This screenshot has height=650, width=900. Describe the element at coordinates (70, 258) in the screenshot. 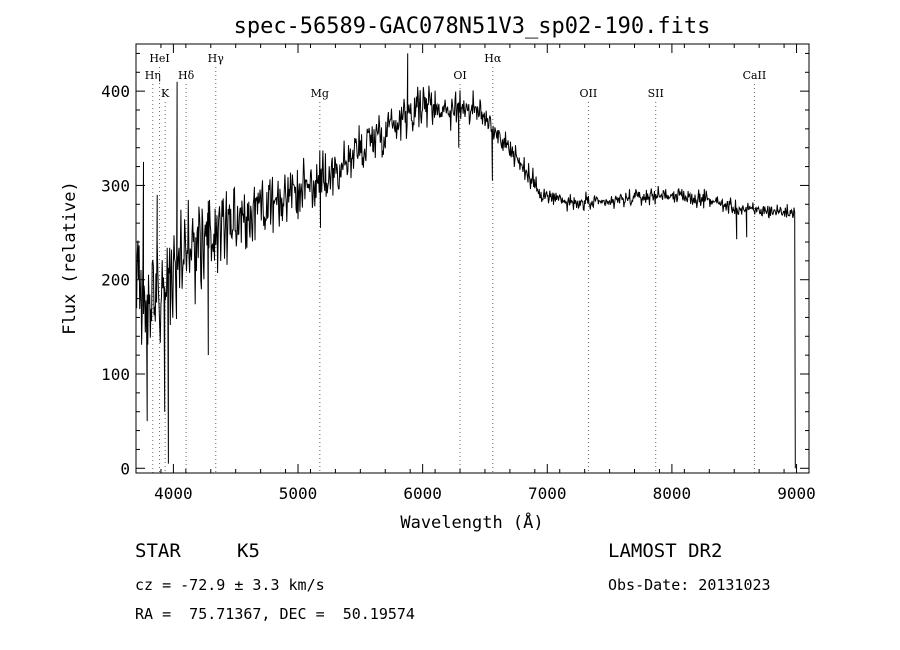

I see `y-axis-label: Flux (relative)` at that location.